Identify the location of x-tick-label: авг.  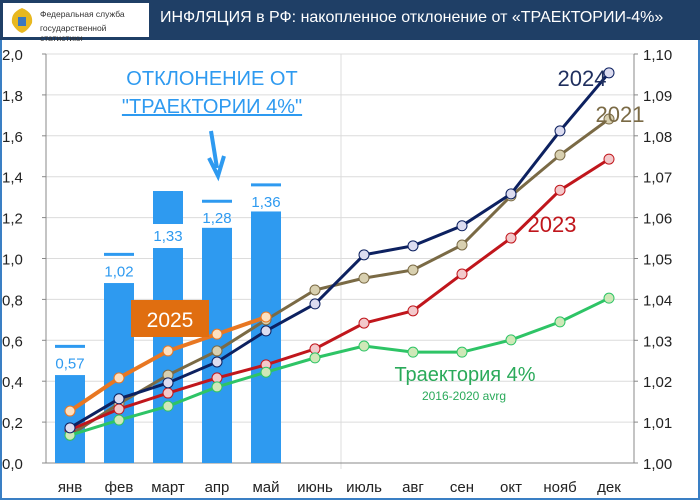
(413, 487).